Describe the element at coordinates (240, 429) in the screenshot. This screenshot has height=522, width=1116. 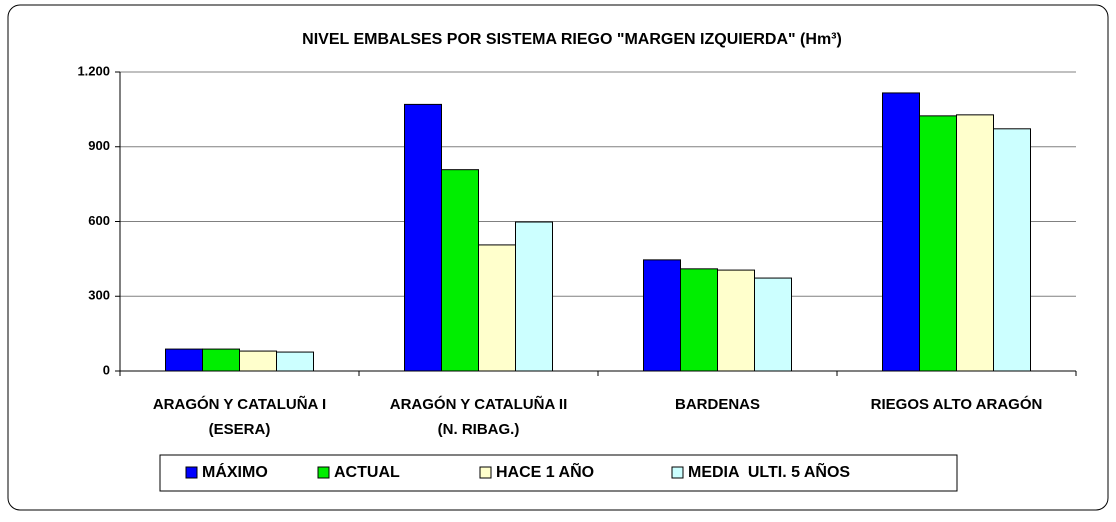
I see `x-tick-label: (ESERA)` at that location.